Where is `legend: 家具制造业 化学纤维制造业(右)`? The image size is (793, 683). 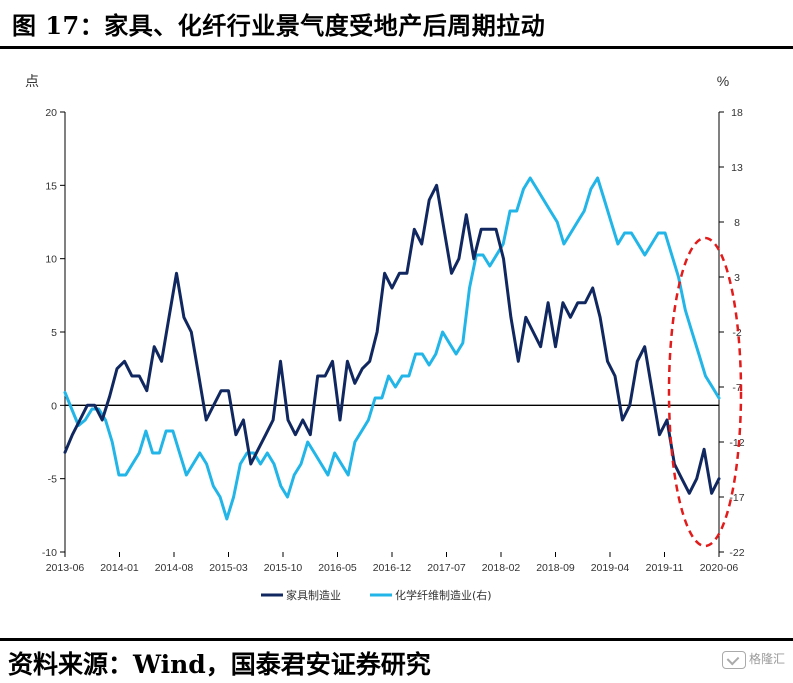 legend: 家具制造业 化学纤维制造业(右) is located at coordinates (376, 595).